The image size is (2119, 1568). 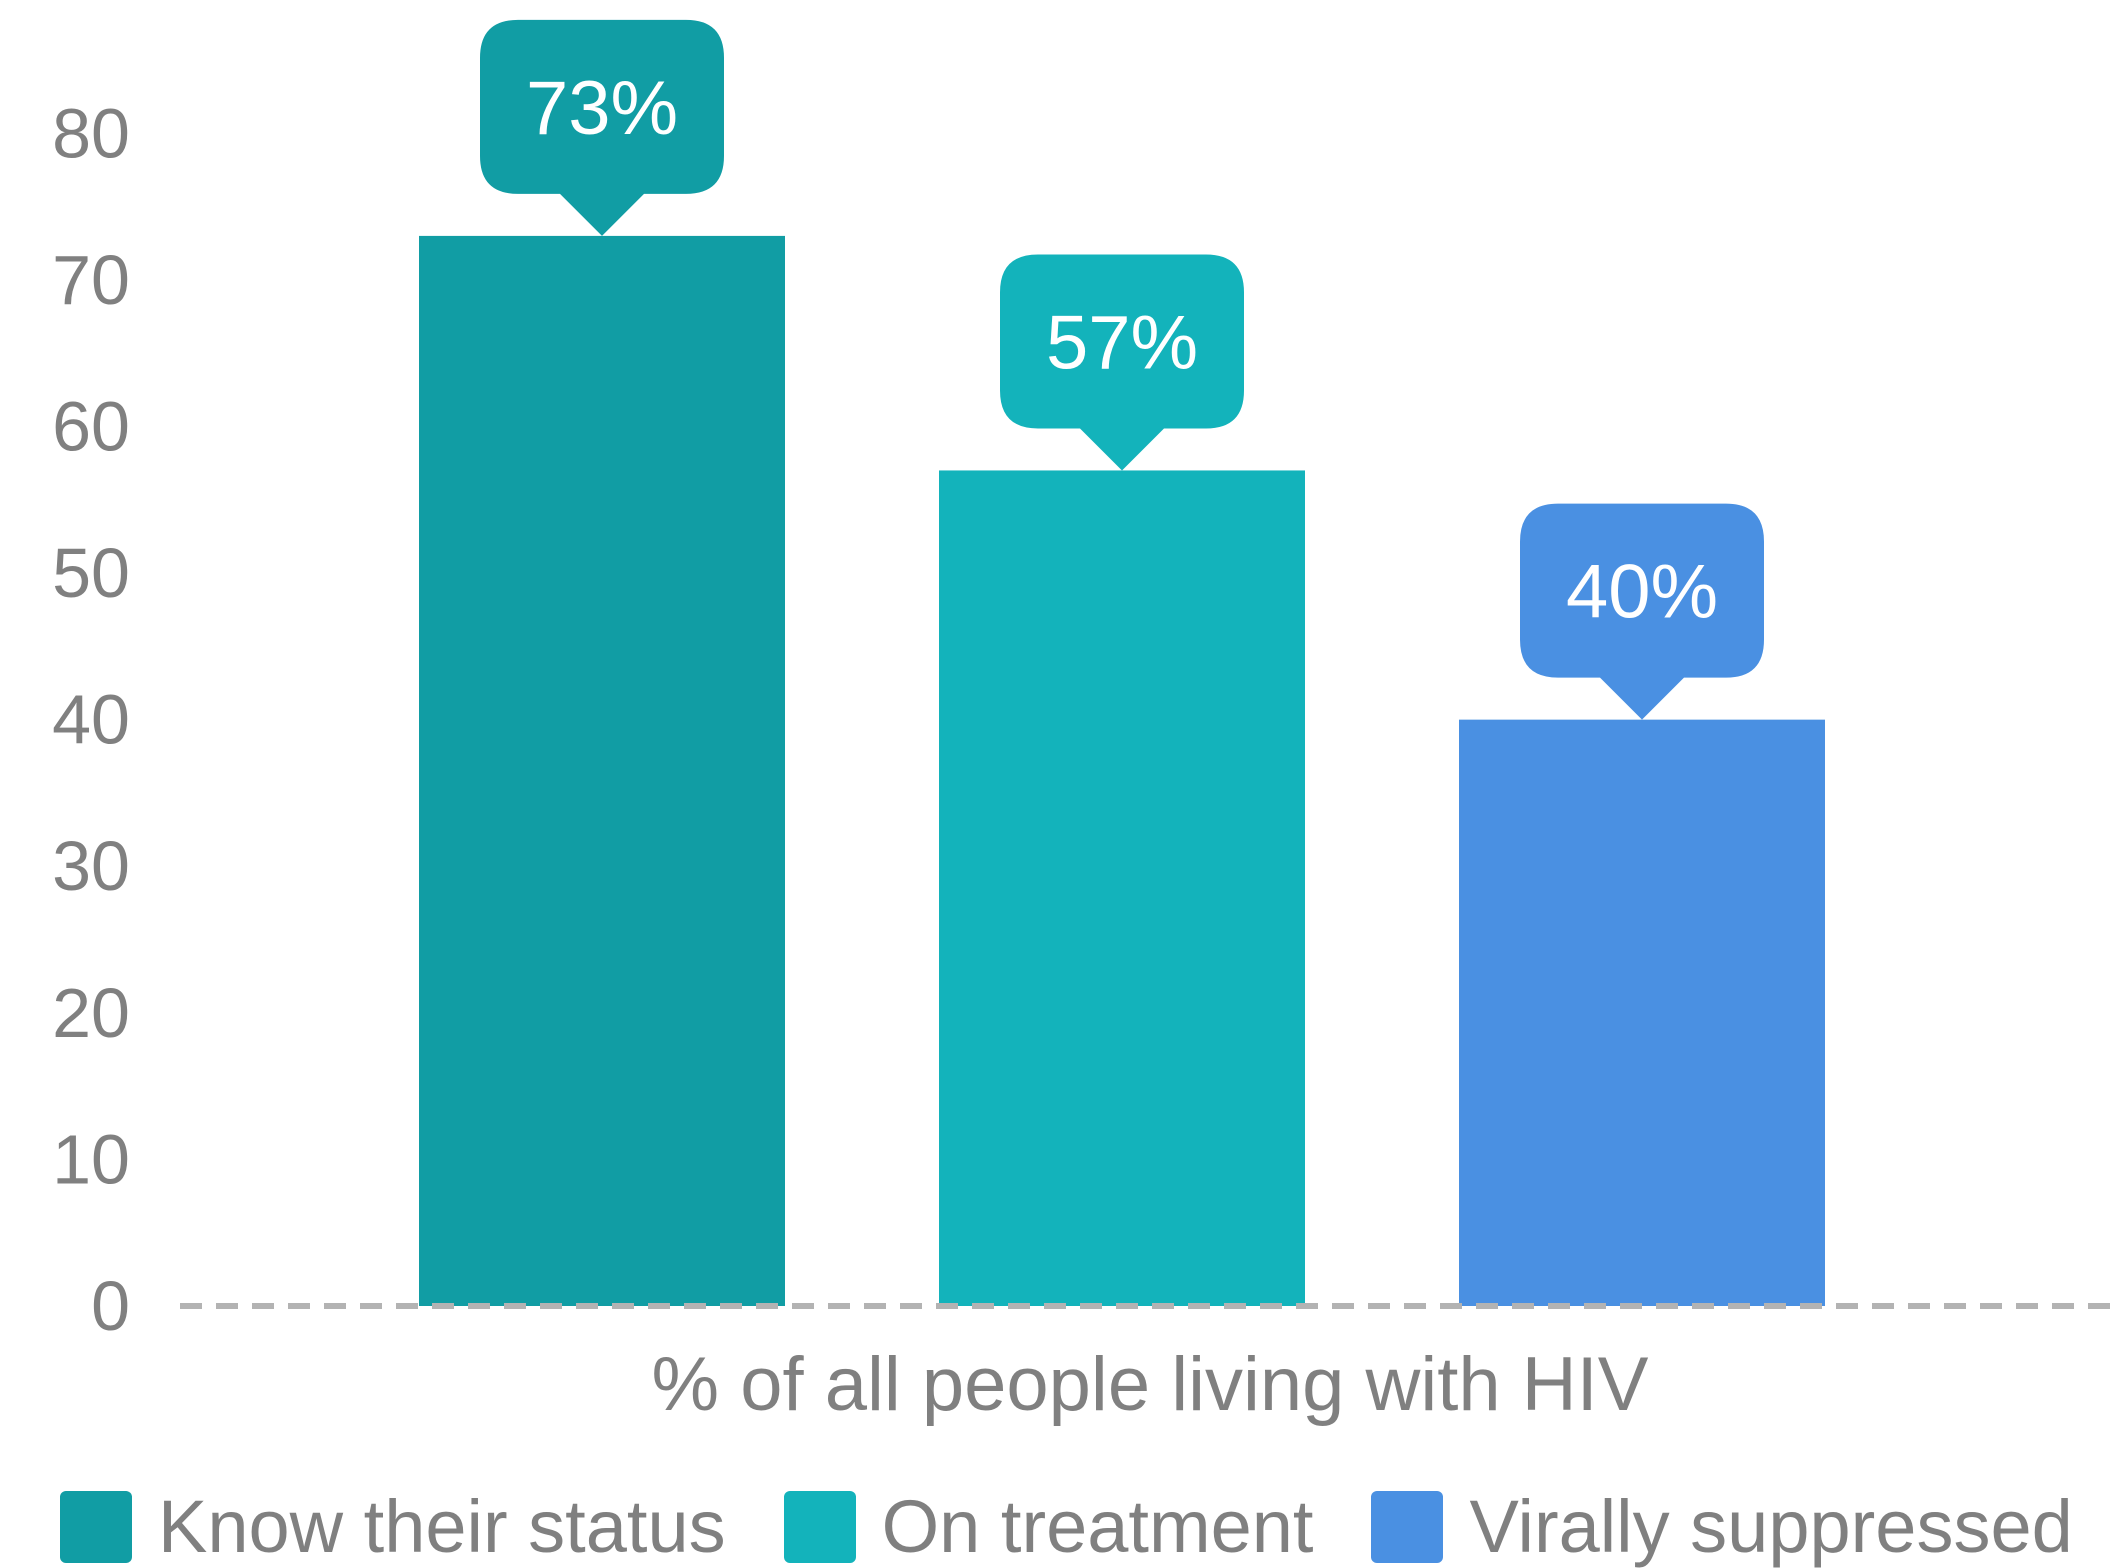 What do you see at coordinates (91, 280) in the screenshot?
I see `y-tick-label: 70` at bounding box center [91, 280].